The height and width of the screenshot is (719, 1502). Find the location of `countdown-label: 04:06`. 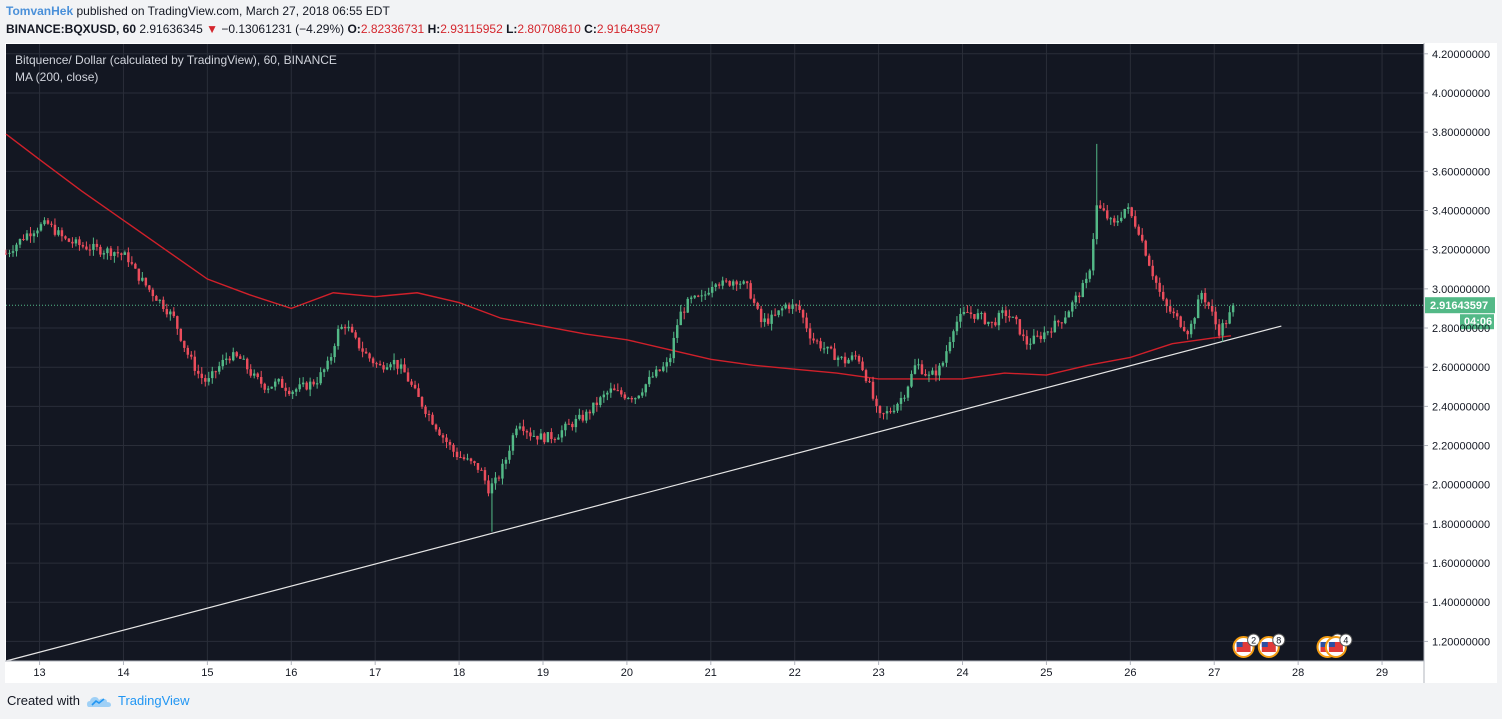

countdown-label: 04:06 is located at coordinates (1478, 322).